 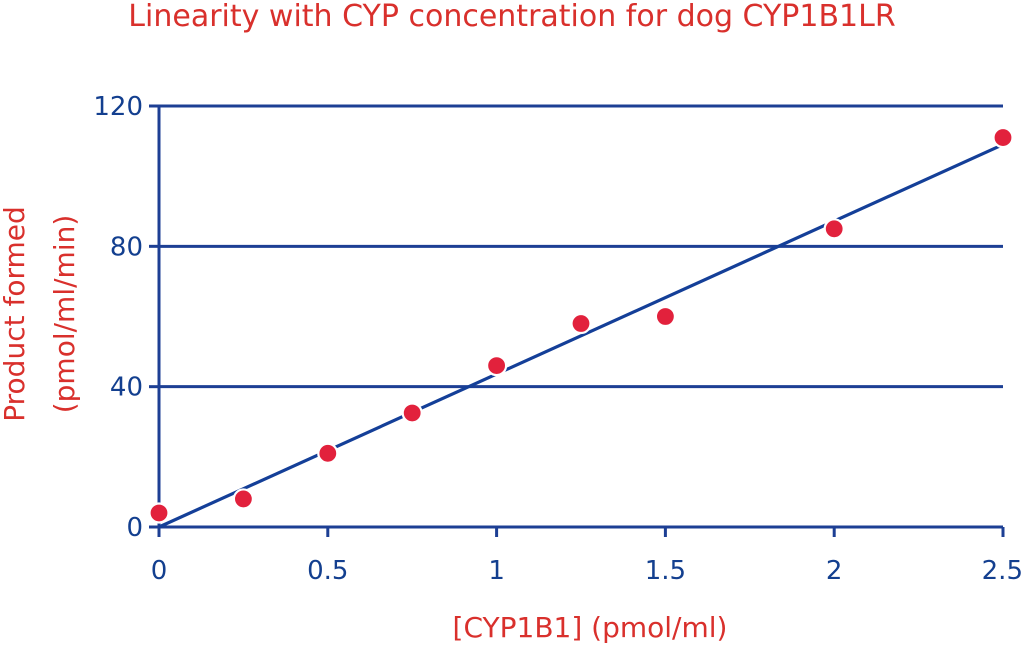 What do you see at coordinates (587, 571) in the screenshot?
I see `x-tick-labels: 0 0.5 1 1.5 2 2.5` at bounding box center [587, 571].